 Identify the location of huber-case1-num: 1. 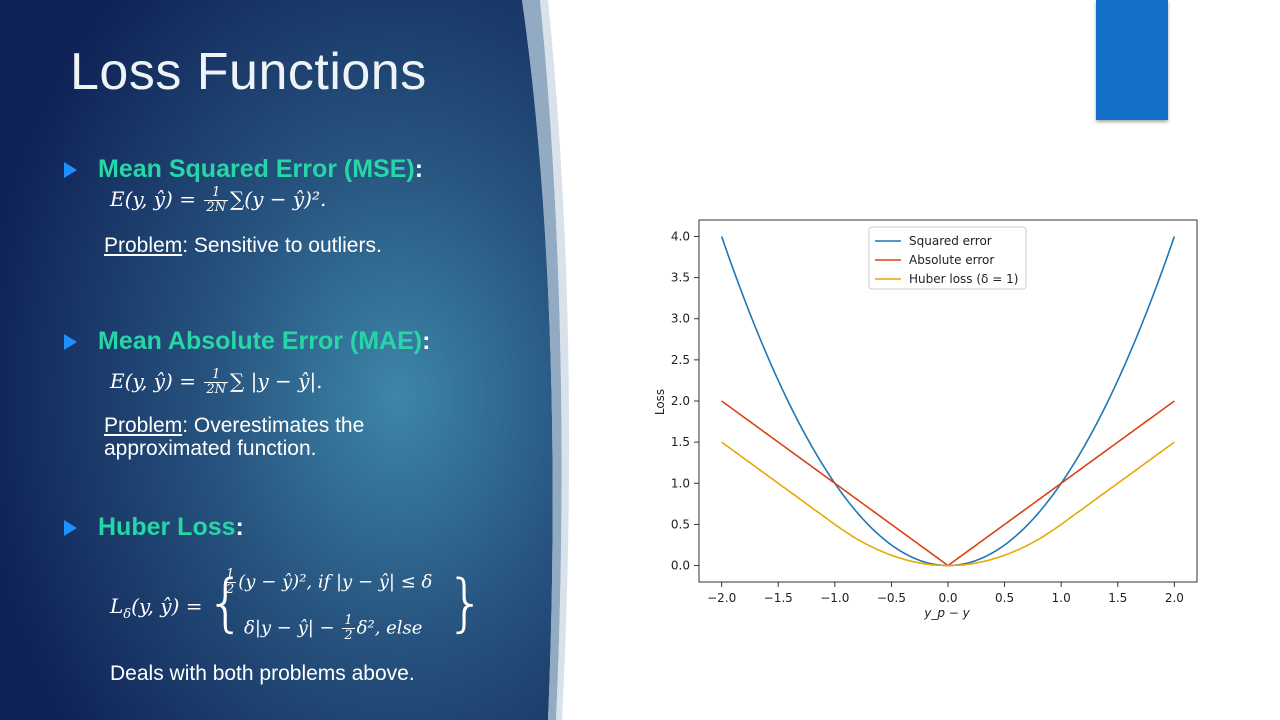
(230, 575).